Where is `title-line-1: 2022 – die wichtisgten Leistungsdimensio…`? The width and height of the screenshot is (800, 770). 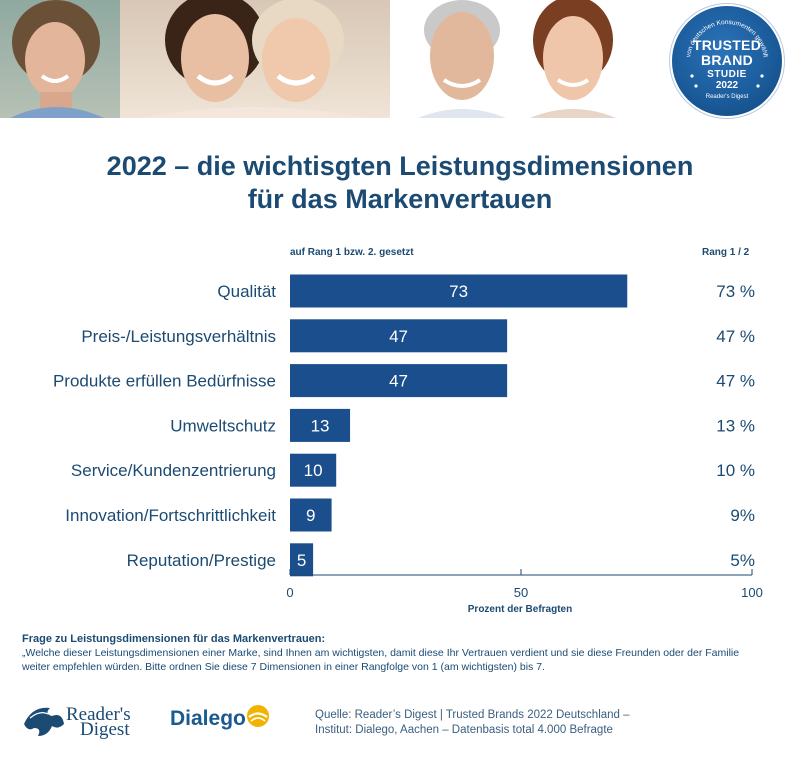 title-line-1: 2022 – die wichtisgten Leistungsdimensio… is located at coordinates (400, 166).